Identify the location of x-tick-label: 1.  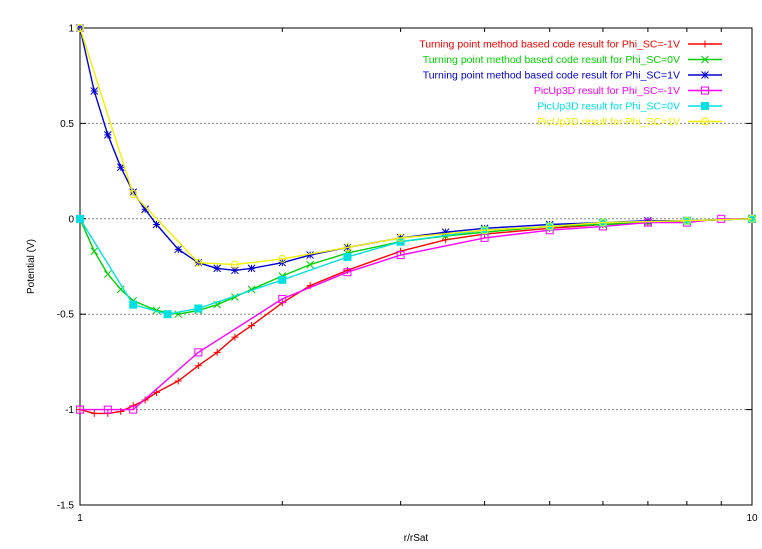
(80, 518).